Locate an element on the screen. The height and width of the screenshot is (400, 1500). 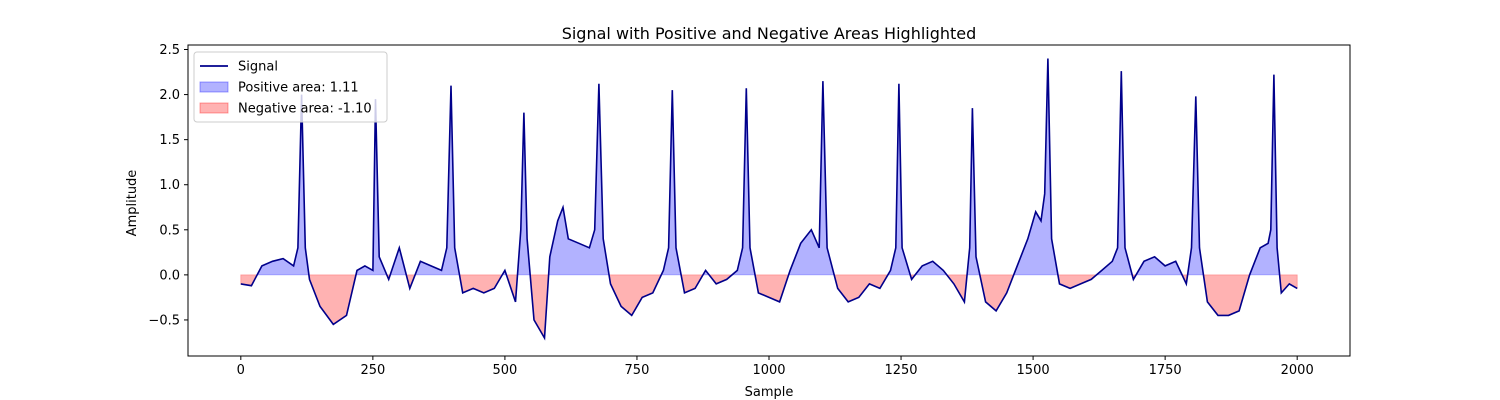
legend-label: Signal is located at coordinates (258, 67).